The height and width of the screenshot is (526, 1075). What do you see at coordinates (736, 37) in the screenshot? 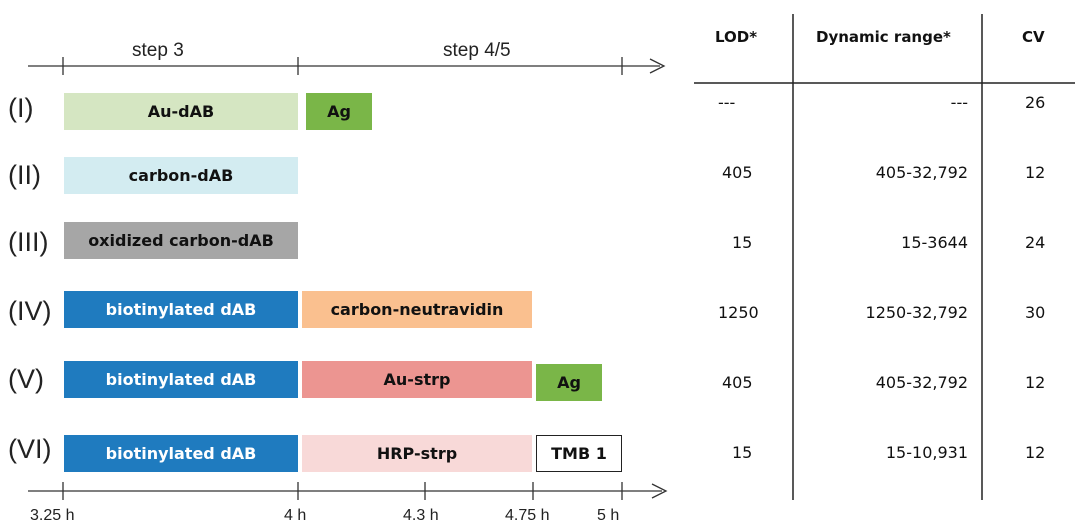
I see `table-header-lod: LOD*` at bounding box center [736, 37].